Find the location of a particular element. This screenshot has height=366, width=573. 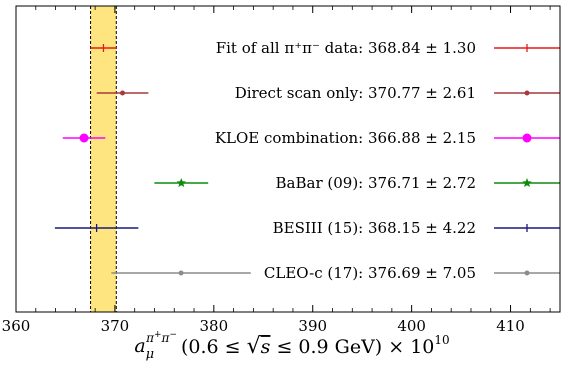

measurement-row: Fit of all π⁺π⁻ data: 368.84 ± 1.30 is located at coordinates (325, 48).